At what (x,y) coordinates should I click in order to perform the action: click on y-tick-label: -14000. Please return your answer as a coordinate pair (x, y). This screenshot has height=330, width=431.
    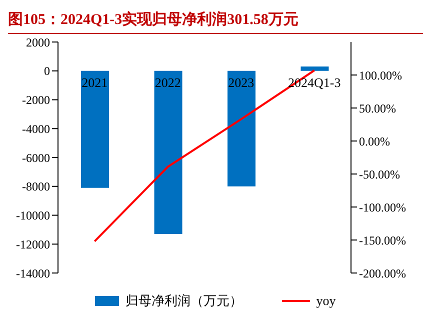
    Looking at the image, I should click on (33, 273).